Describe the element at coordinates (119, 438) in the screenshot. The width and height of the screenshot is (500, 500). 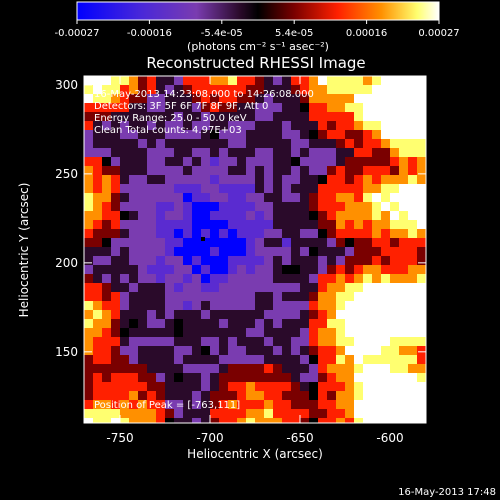
I see `x-tick-label: -750` at that location.